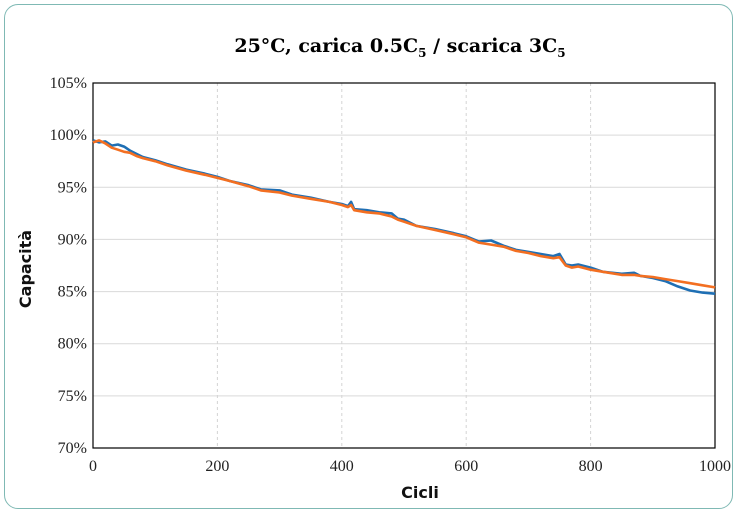 The height and width of the screenshot is (511, 735). I want to click on y-tick-label: 80%, so click(72, 344).